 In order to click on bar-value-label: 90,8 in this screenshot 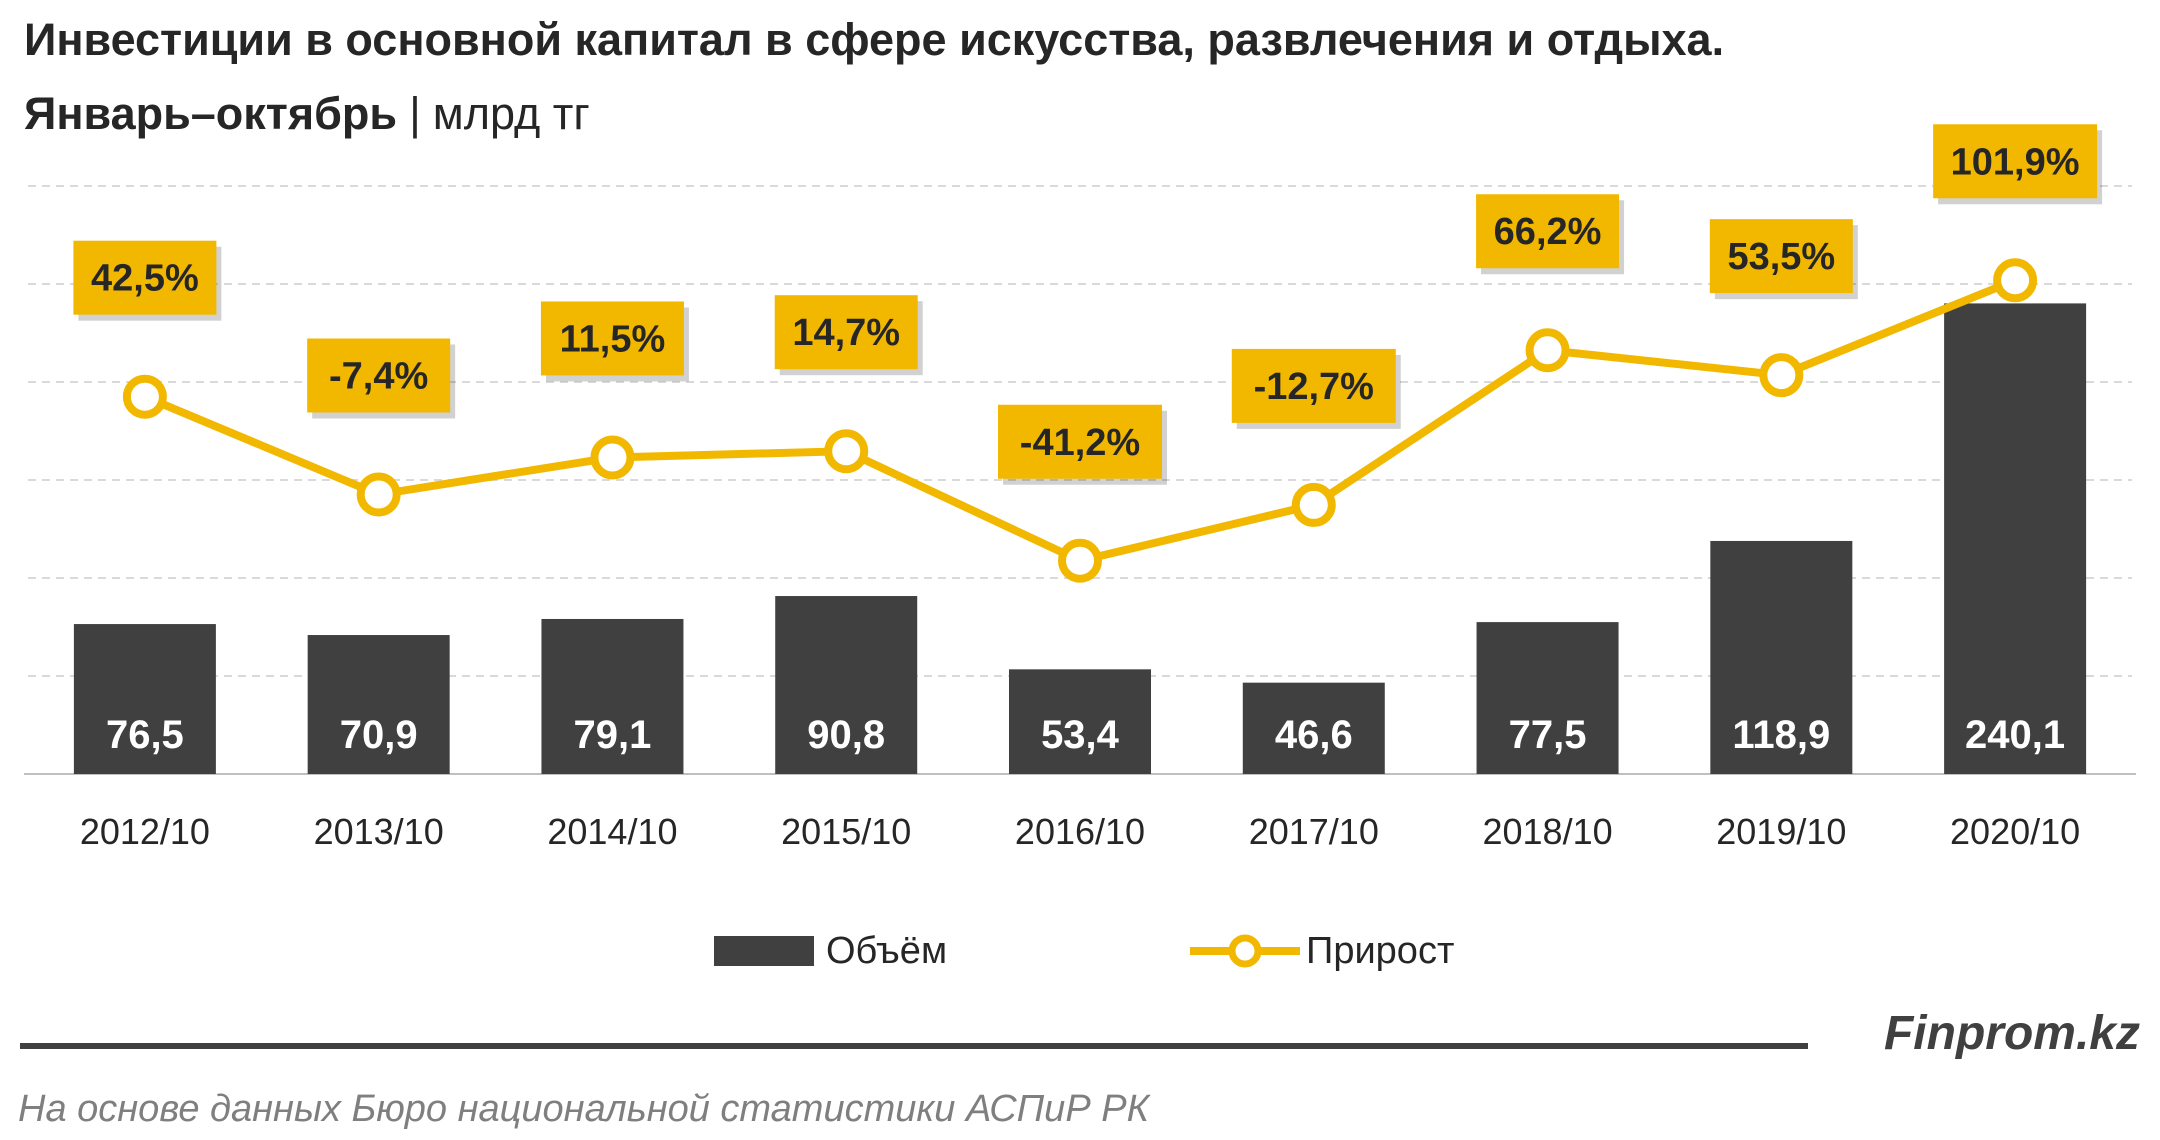, I will do `click(846, 735)`.